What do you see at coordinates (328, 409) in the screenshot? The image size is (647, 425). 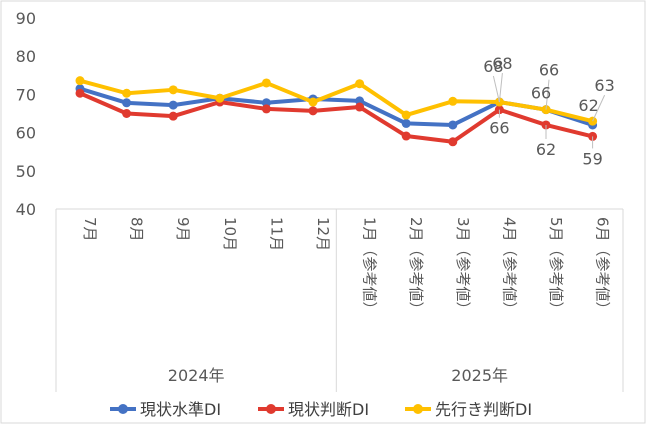 I see `legend-label: 現状判断DI` at bounding box center [328, 409].